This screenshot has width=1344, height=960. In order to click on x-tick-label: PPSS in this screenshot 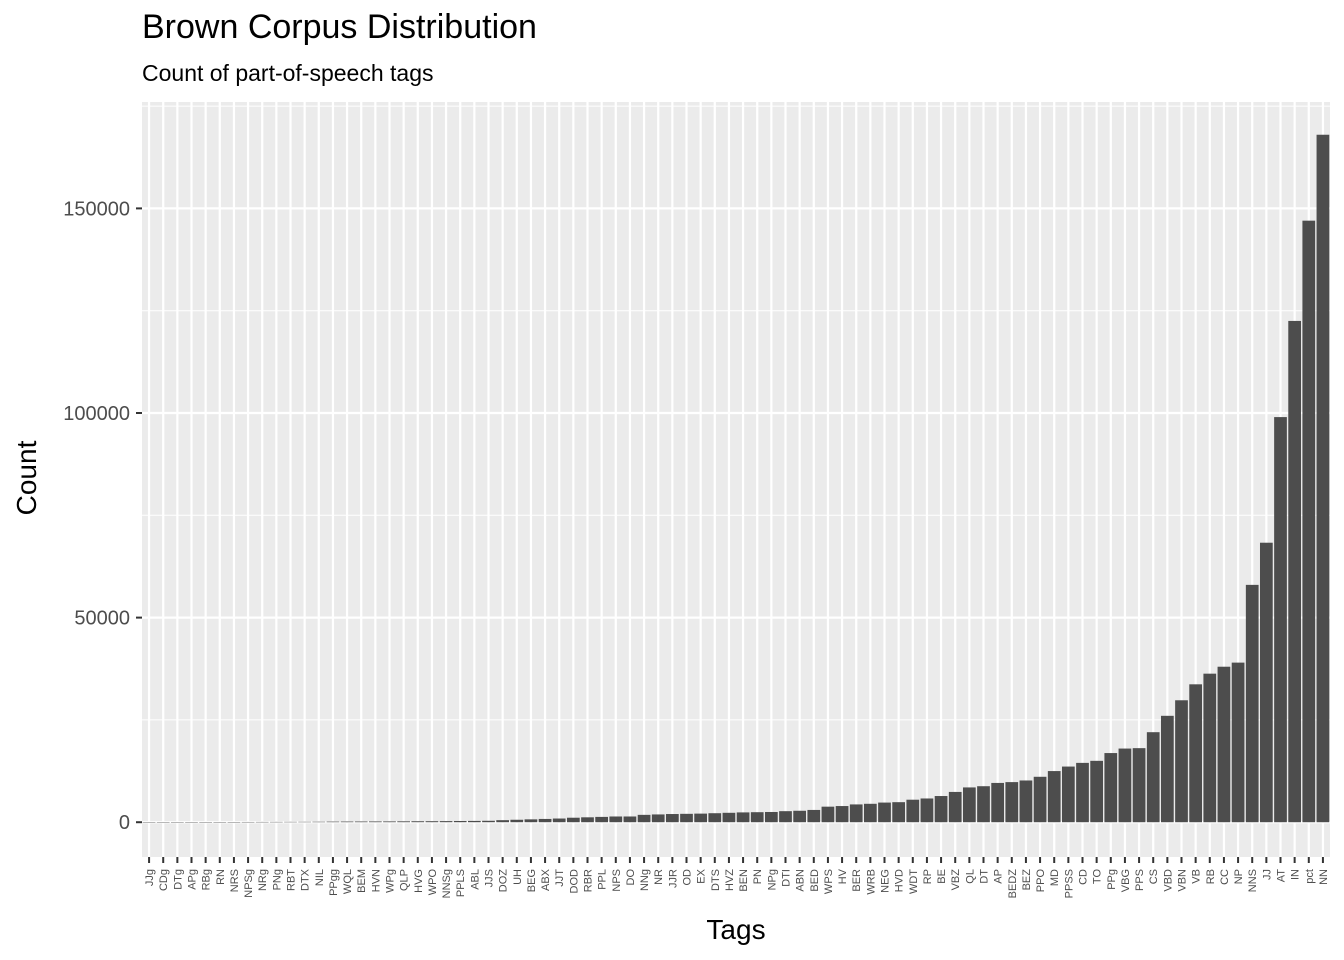, I will do `click(1069, 883)`.